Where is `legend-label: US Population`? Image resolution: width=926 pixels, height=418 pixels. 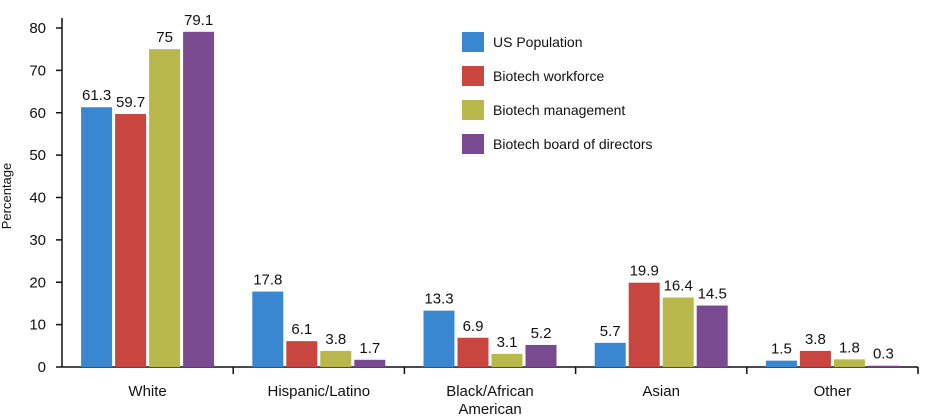
legend-label: US Population is located at coordinates (538, 42).